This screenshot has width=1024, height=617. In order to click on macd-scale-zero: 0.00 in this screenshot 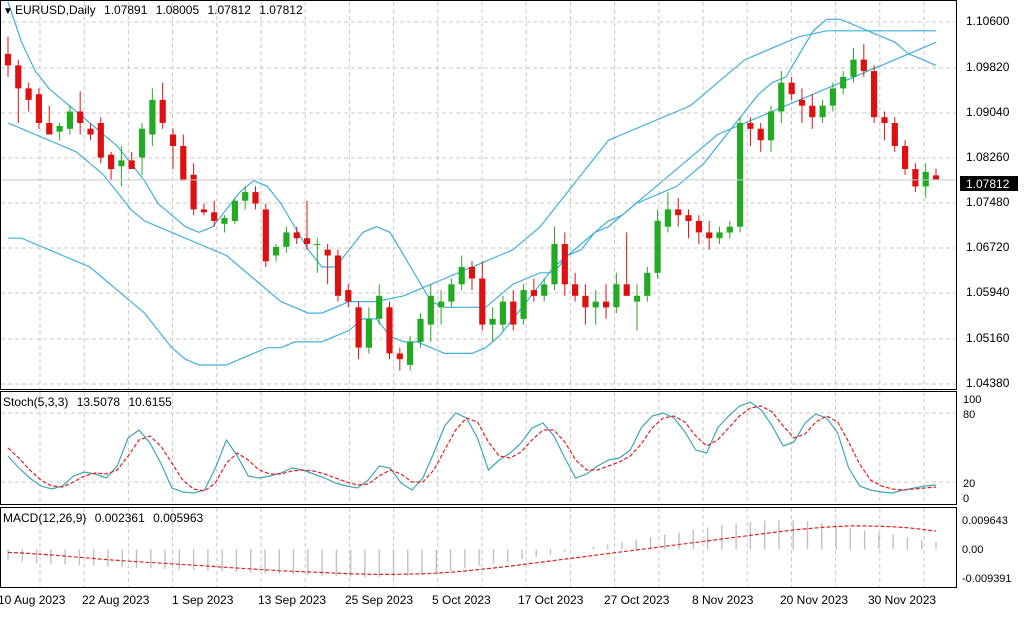, I will do `click(972, 550)`.